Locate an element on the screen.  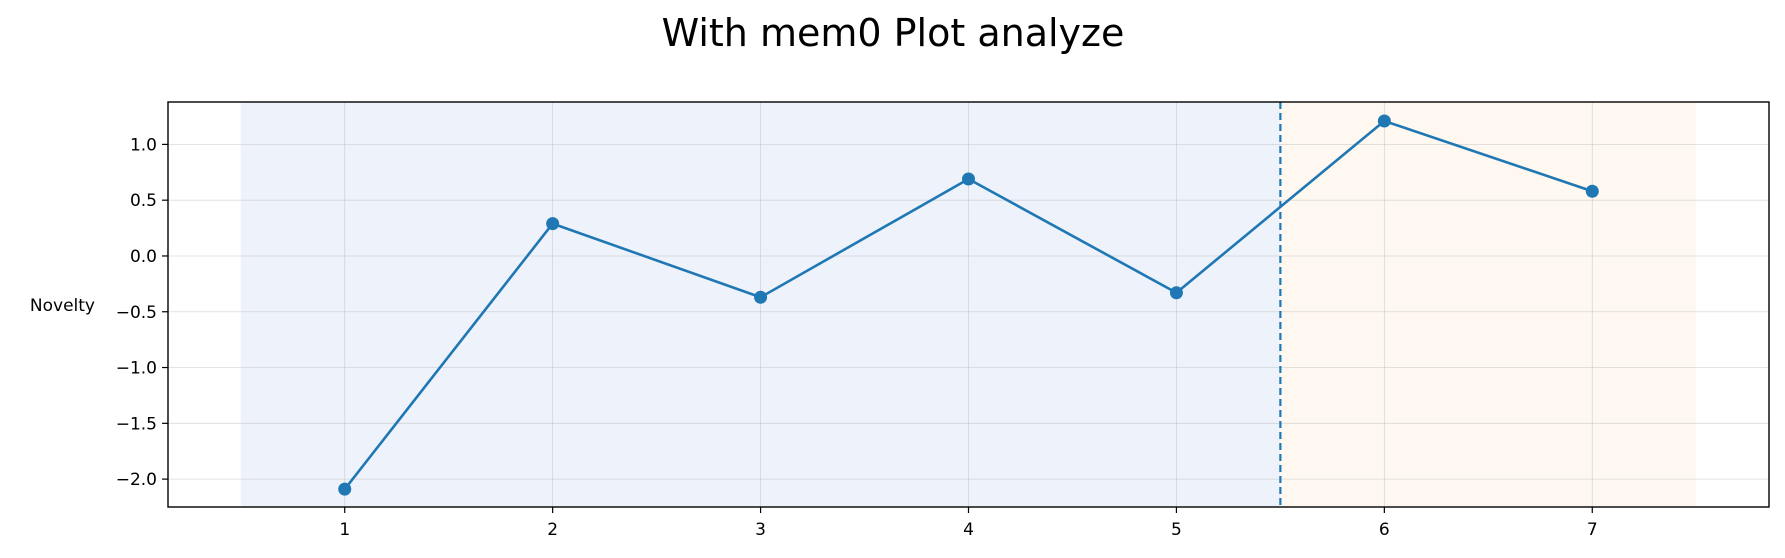
y-axis-ticks: 1.0 0.5 0.0 −0.5 −1.0 −1.5 −2.0 is located at coordinates (142, 312).